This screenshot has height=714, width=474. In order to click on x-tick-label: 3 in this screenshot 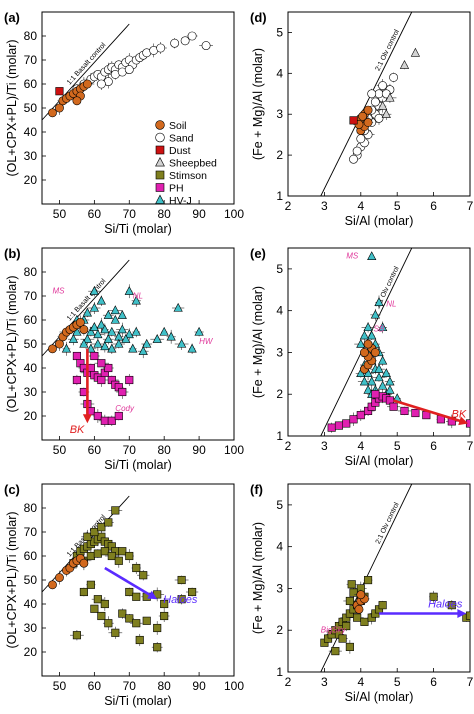, I will do `click(324, 446)`.